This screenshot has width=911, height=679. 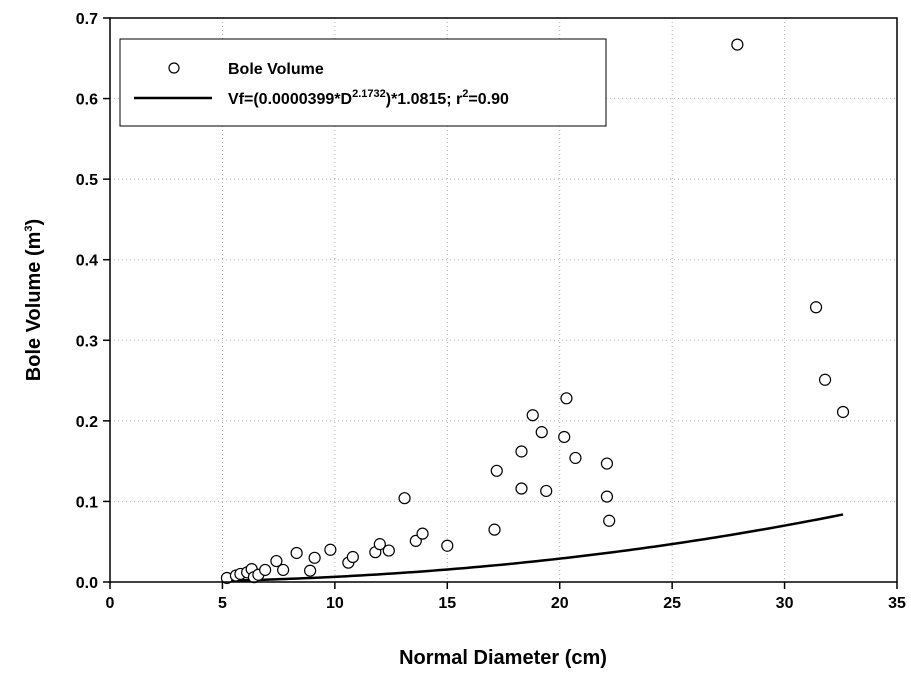 I want to click on y-tick-label: 0.6, so click(x=87, y=100).